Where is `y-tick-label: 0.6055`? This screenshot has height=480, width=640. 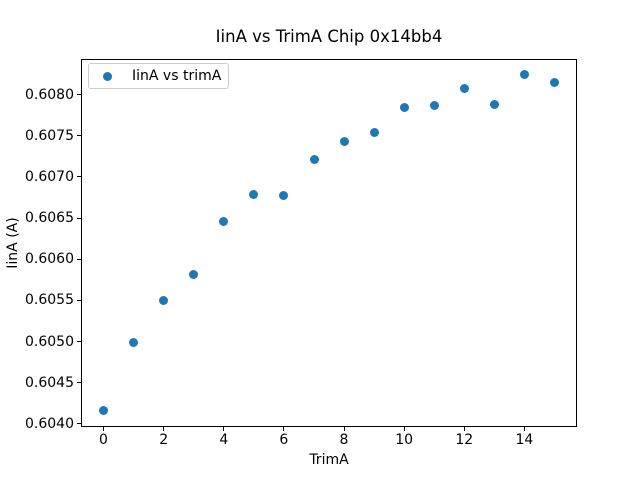
y-tick-label: 0.6055 is located at coordinates (49, 300).